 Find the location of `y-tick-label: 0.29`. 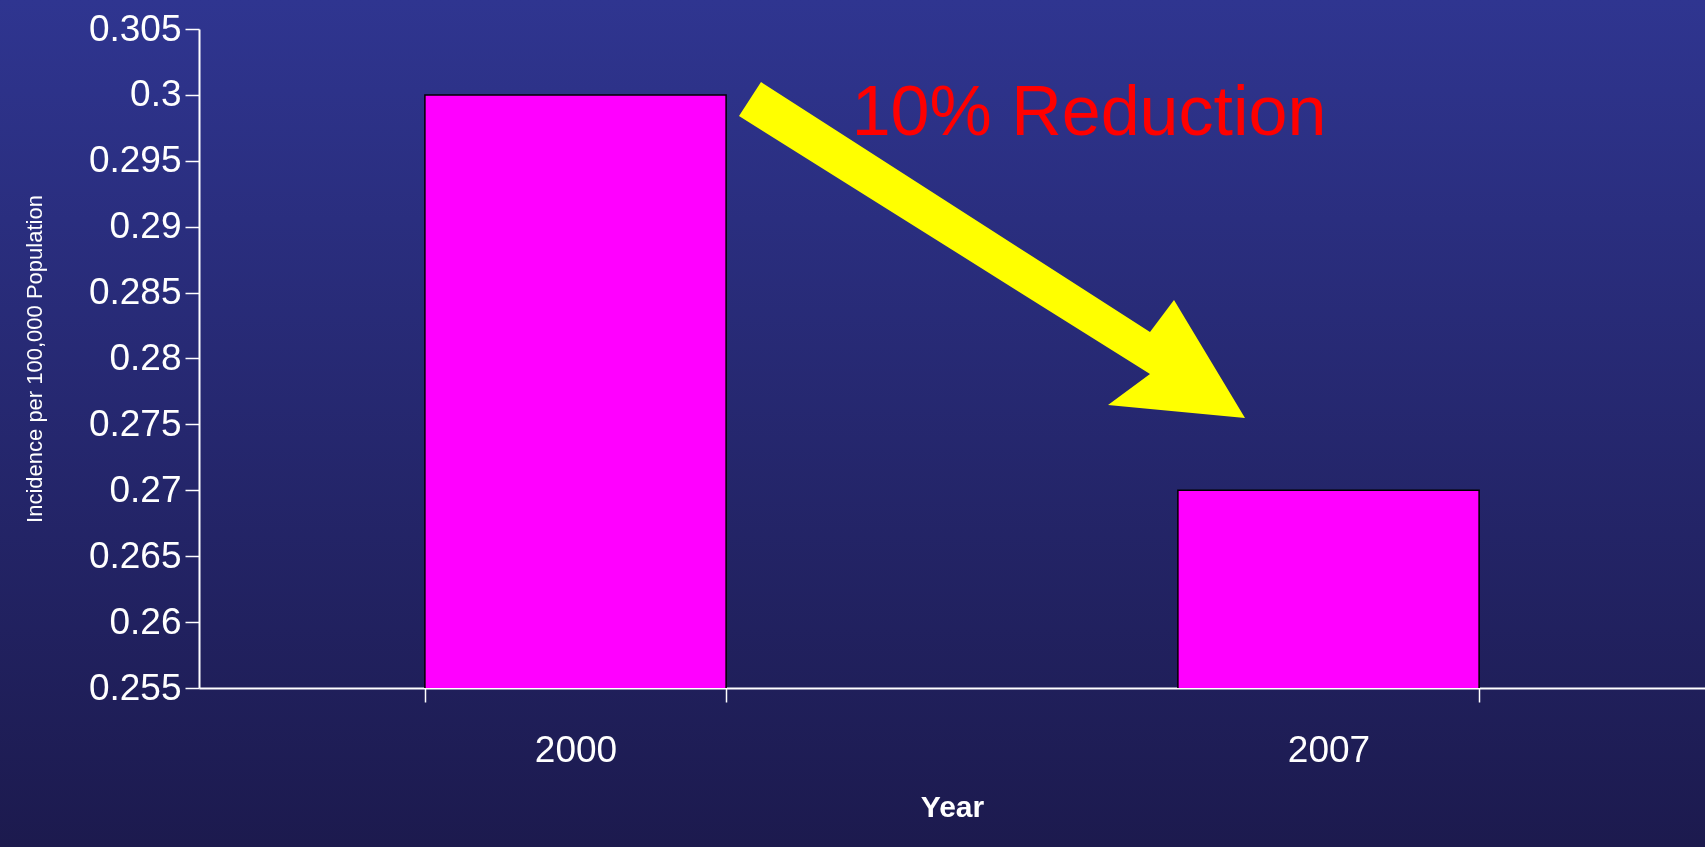

y-tick-label: 0.29 is located at coordinates (145, 226).